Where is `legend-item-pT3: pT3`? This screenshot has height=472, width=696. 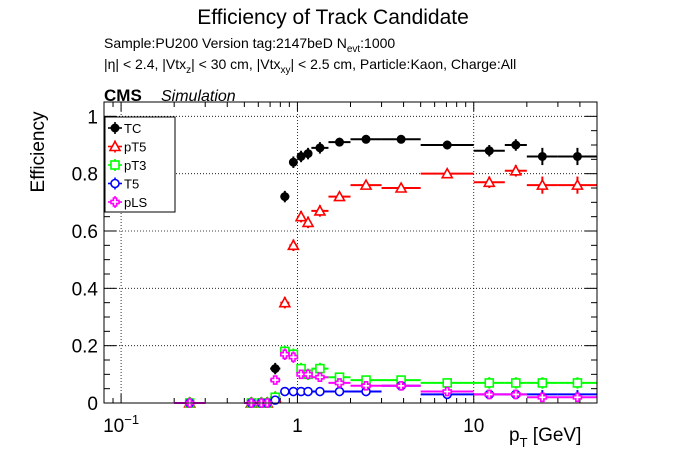
legend-item-pT3: pT3 is located at coordinates (127, 165).